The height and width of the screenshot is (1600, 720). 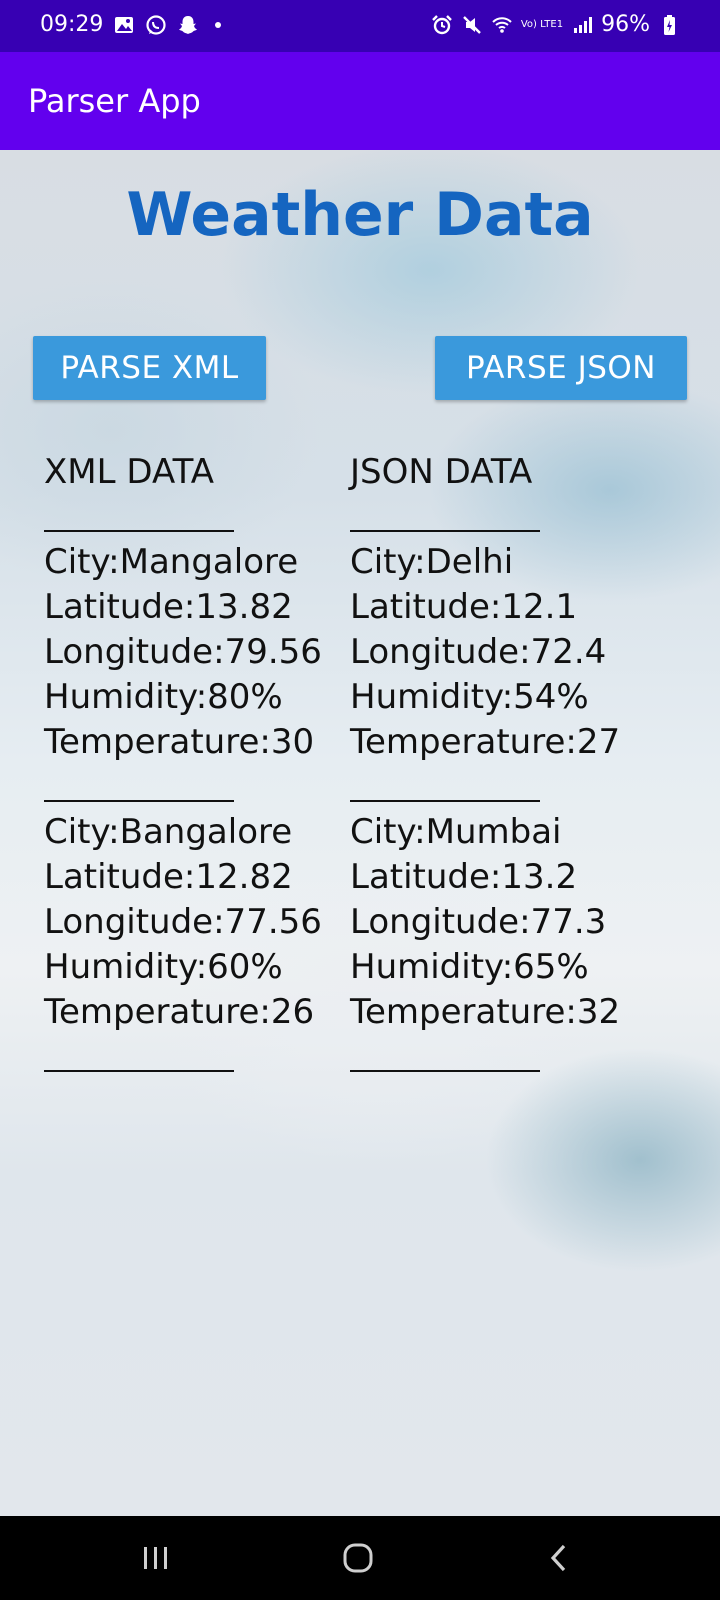 What do you see at coordinates (163, 697) in the screenshot?
I see `xml-humidity: Humidity:80%` at bounding box center [163, 697].